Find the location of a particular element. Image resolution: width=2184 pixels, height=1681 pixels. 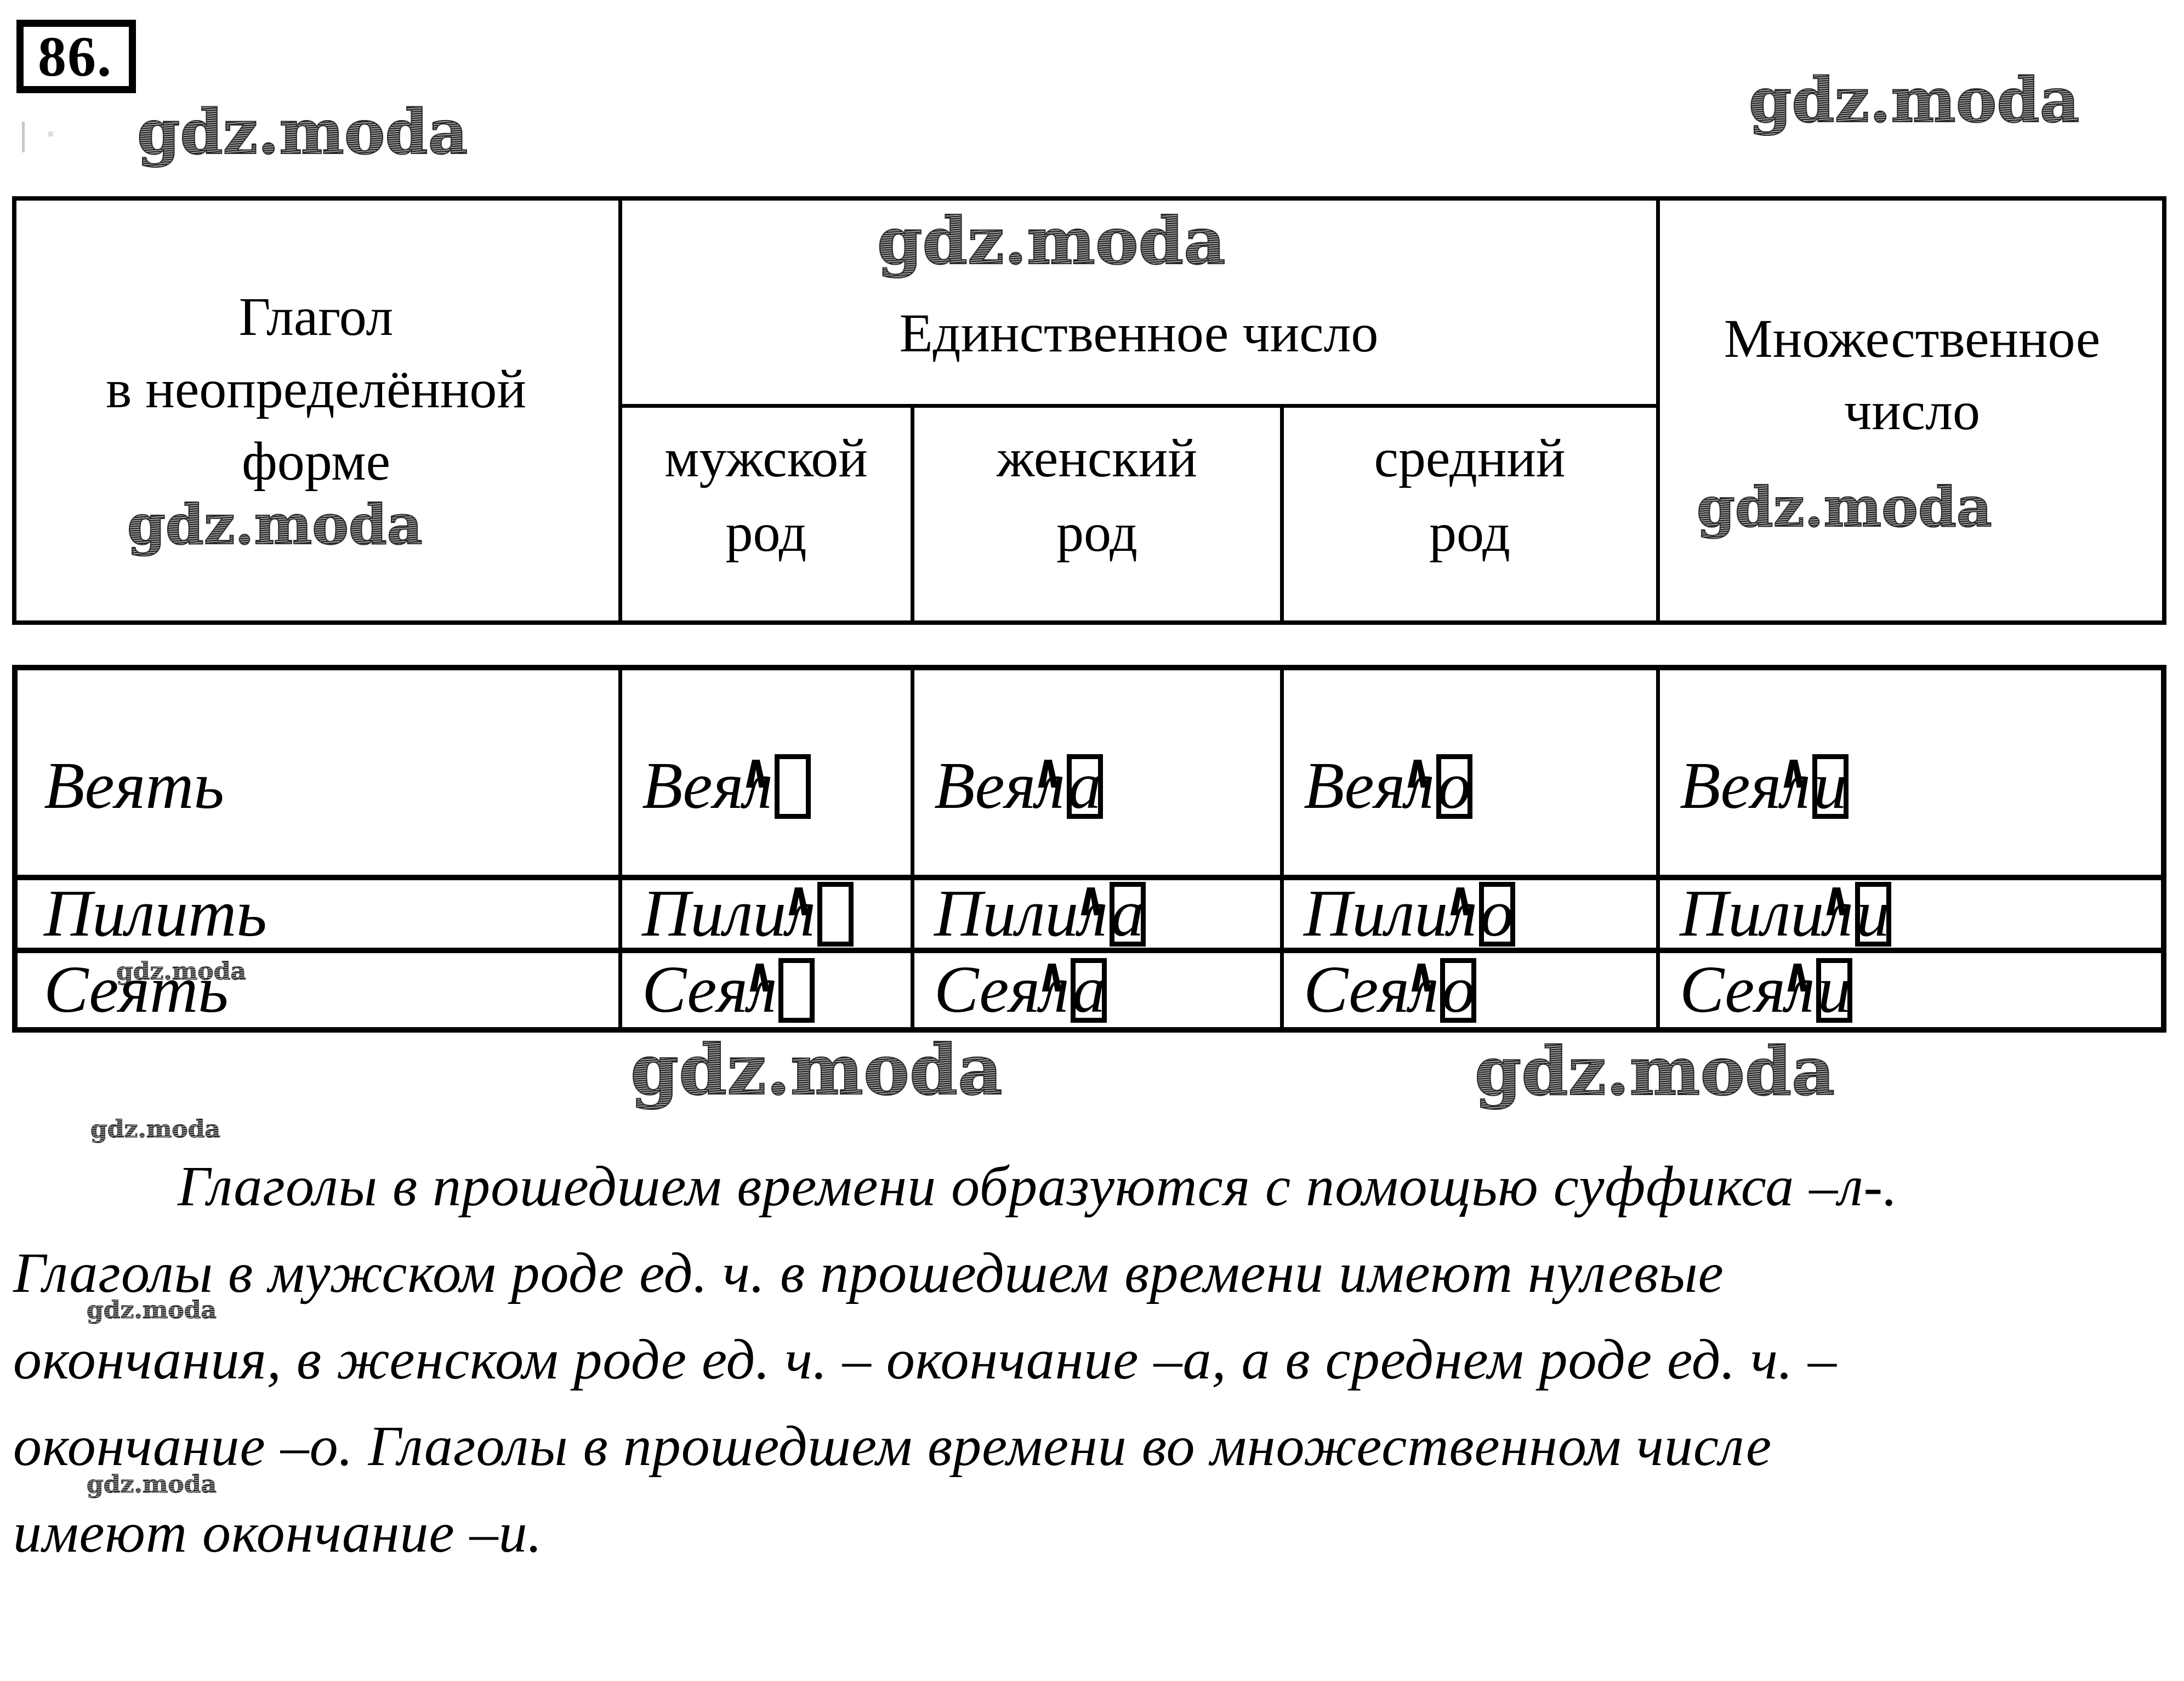

table-cell-verb-form: Вея ∧ л и is located at coordinates (1913, 770).